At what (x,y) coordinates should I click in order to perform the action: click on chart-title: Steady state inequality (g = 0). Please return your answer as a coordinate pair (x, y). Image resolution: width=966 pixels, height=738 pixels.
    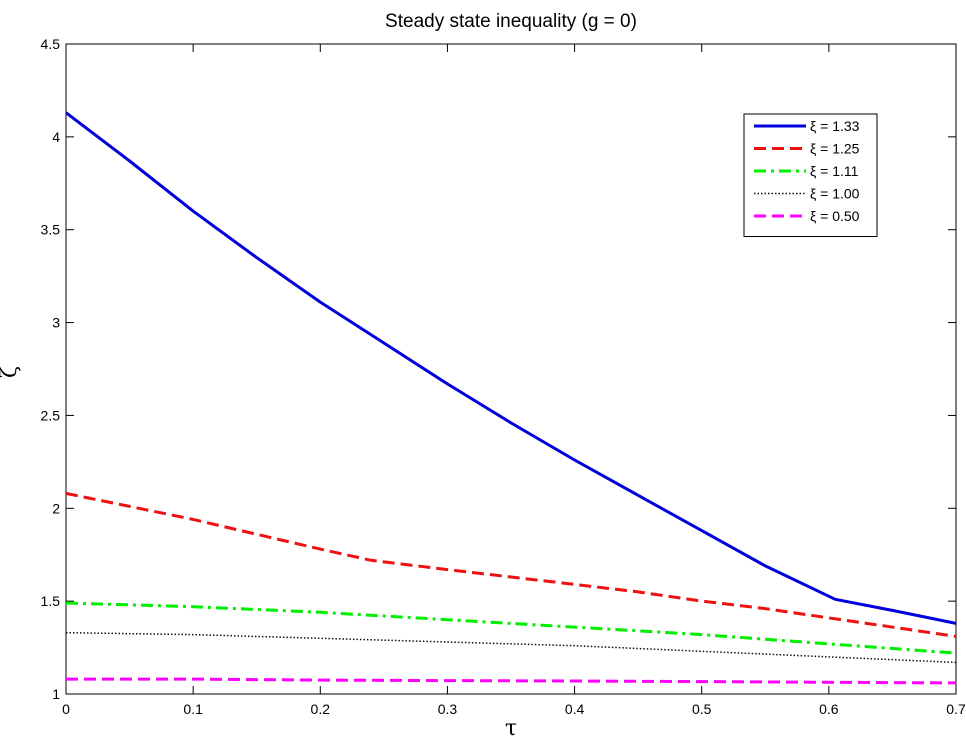
    Looking at the image, I should click on (511, 21).